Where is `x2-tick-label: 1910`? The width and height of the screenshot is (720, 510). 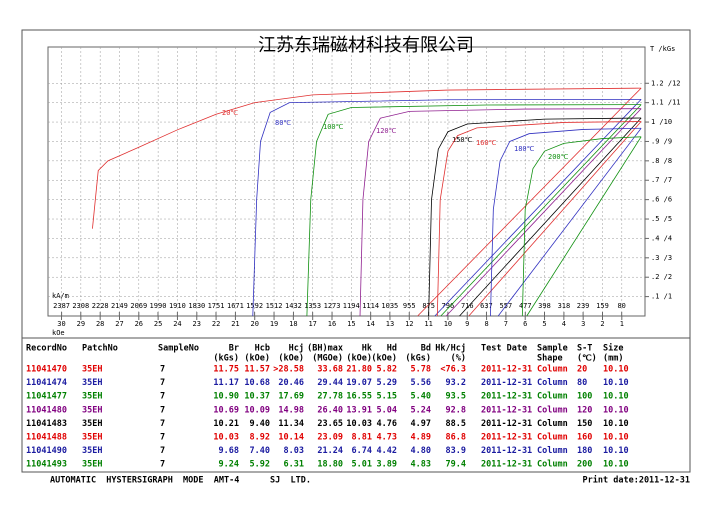
x2-tick-label: 1910 is located at coordinates (177, 306).